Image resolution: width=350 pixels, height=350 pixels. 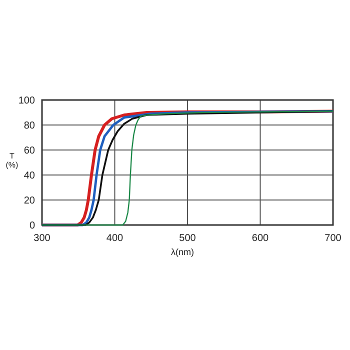 I want to click on x-tick-label: 500, so click(x=187, y=238).